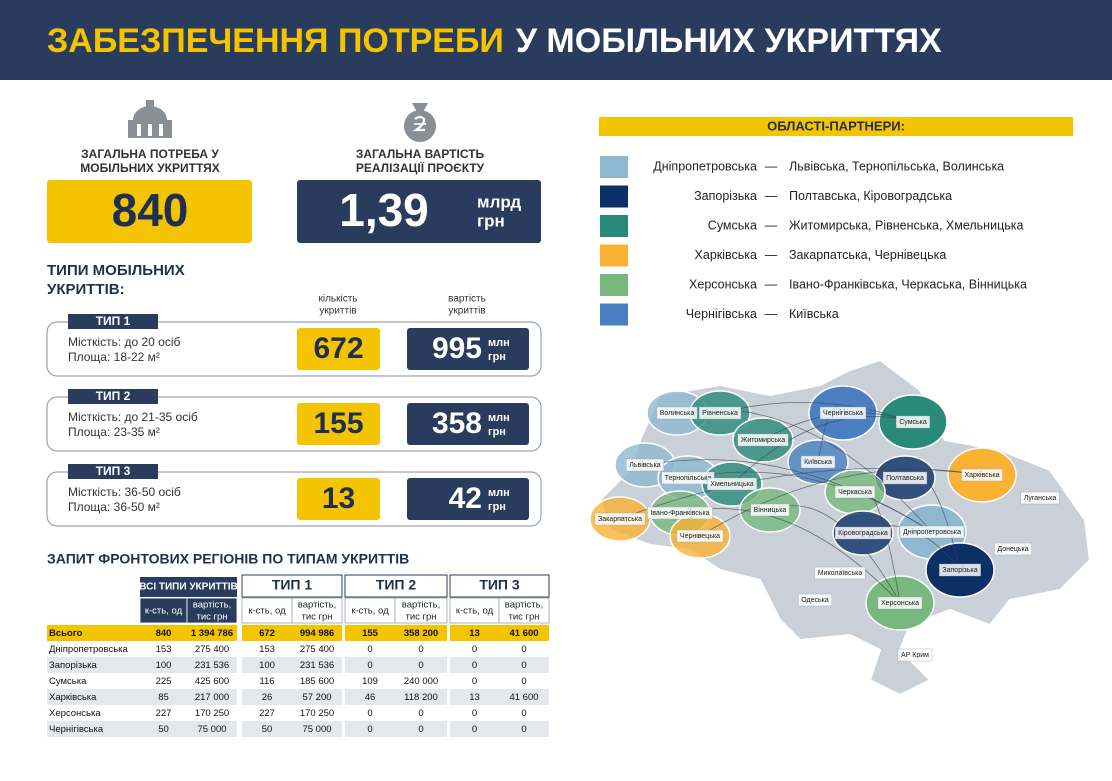 The image size is (1112, 781). I want to click on table-cell: 153, so click(267, 649).